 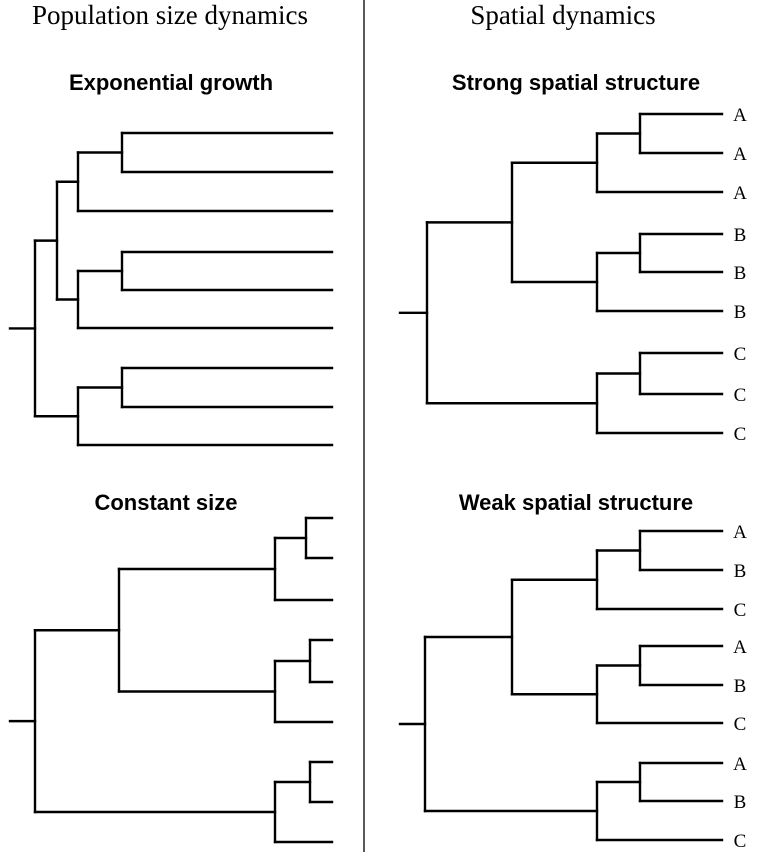 I want to click on panel-title-constant: Constant size, so click(x=165, y=502).